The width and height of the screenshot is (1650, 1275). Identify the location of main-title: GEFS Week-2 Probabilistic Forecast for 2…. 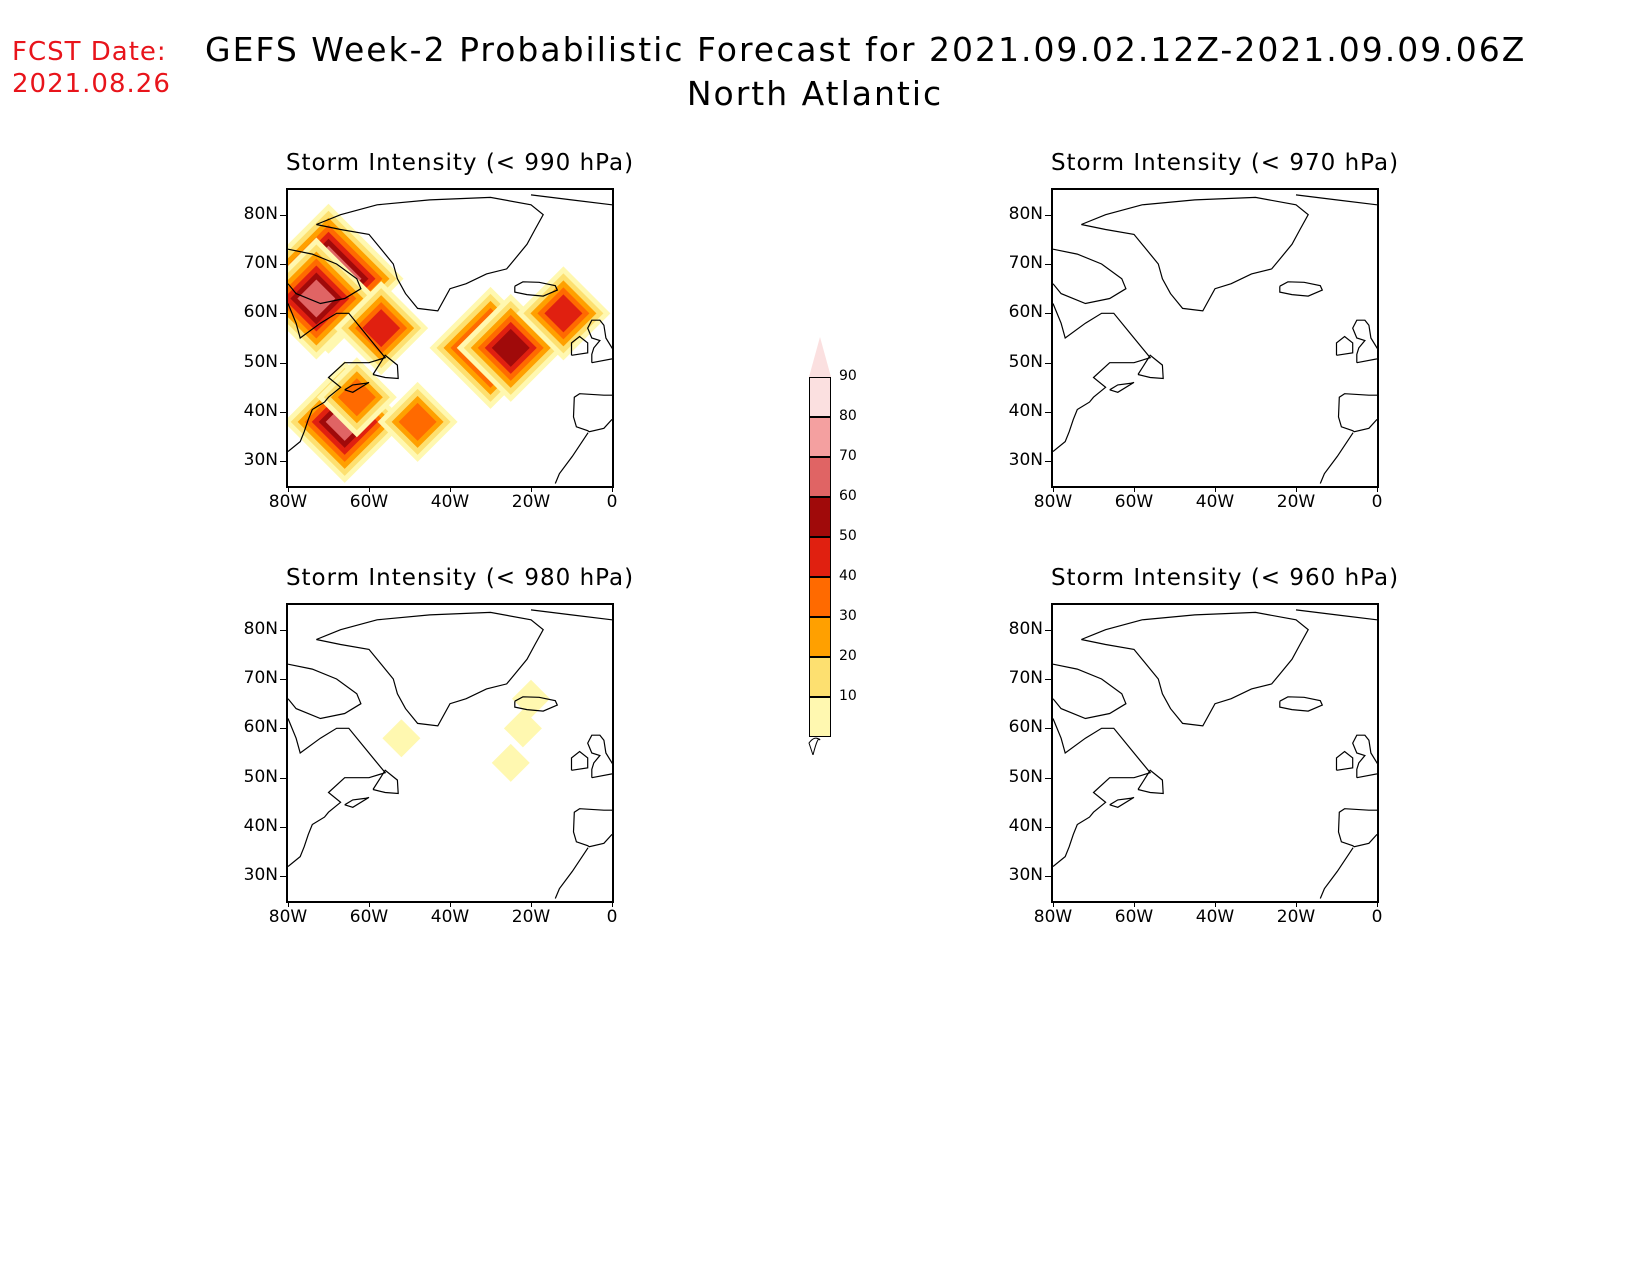
(866, 49).